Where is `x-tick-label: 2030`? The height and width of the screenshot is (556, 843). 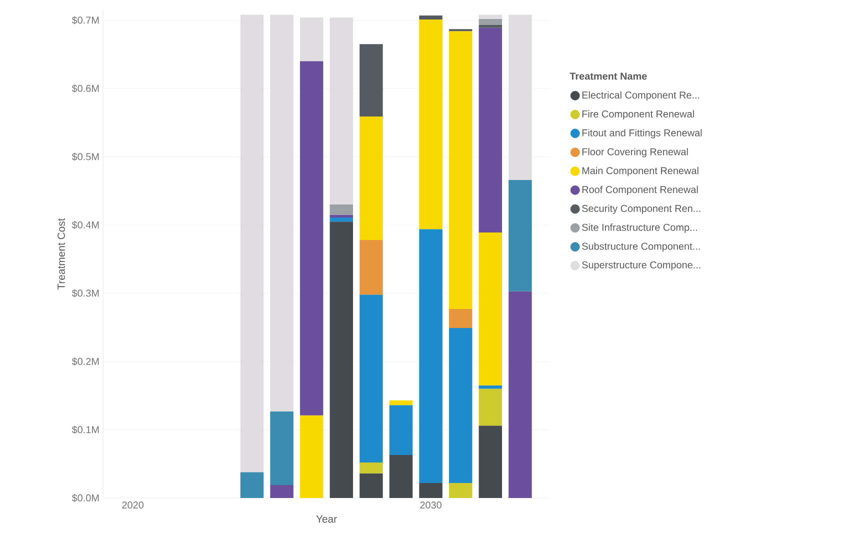 x-tick-label: 2030 is located at coordinates (431, 505).